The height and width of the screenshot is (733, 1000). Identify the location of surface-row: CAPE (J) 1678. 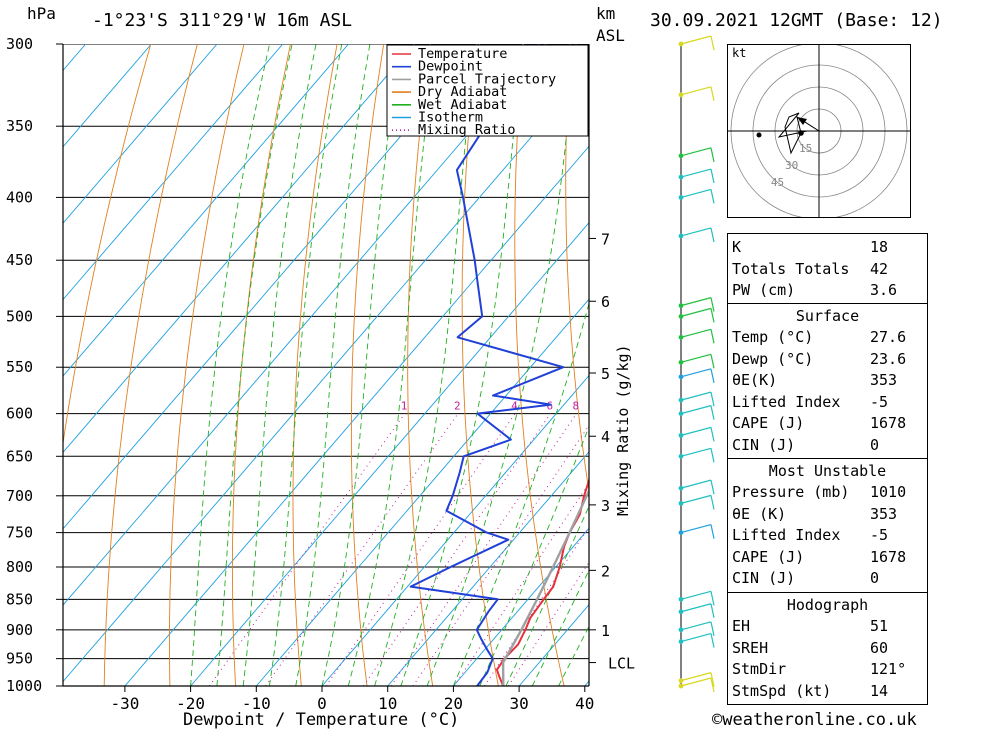
(827, 424).